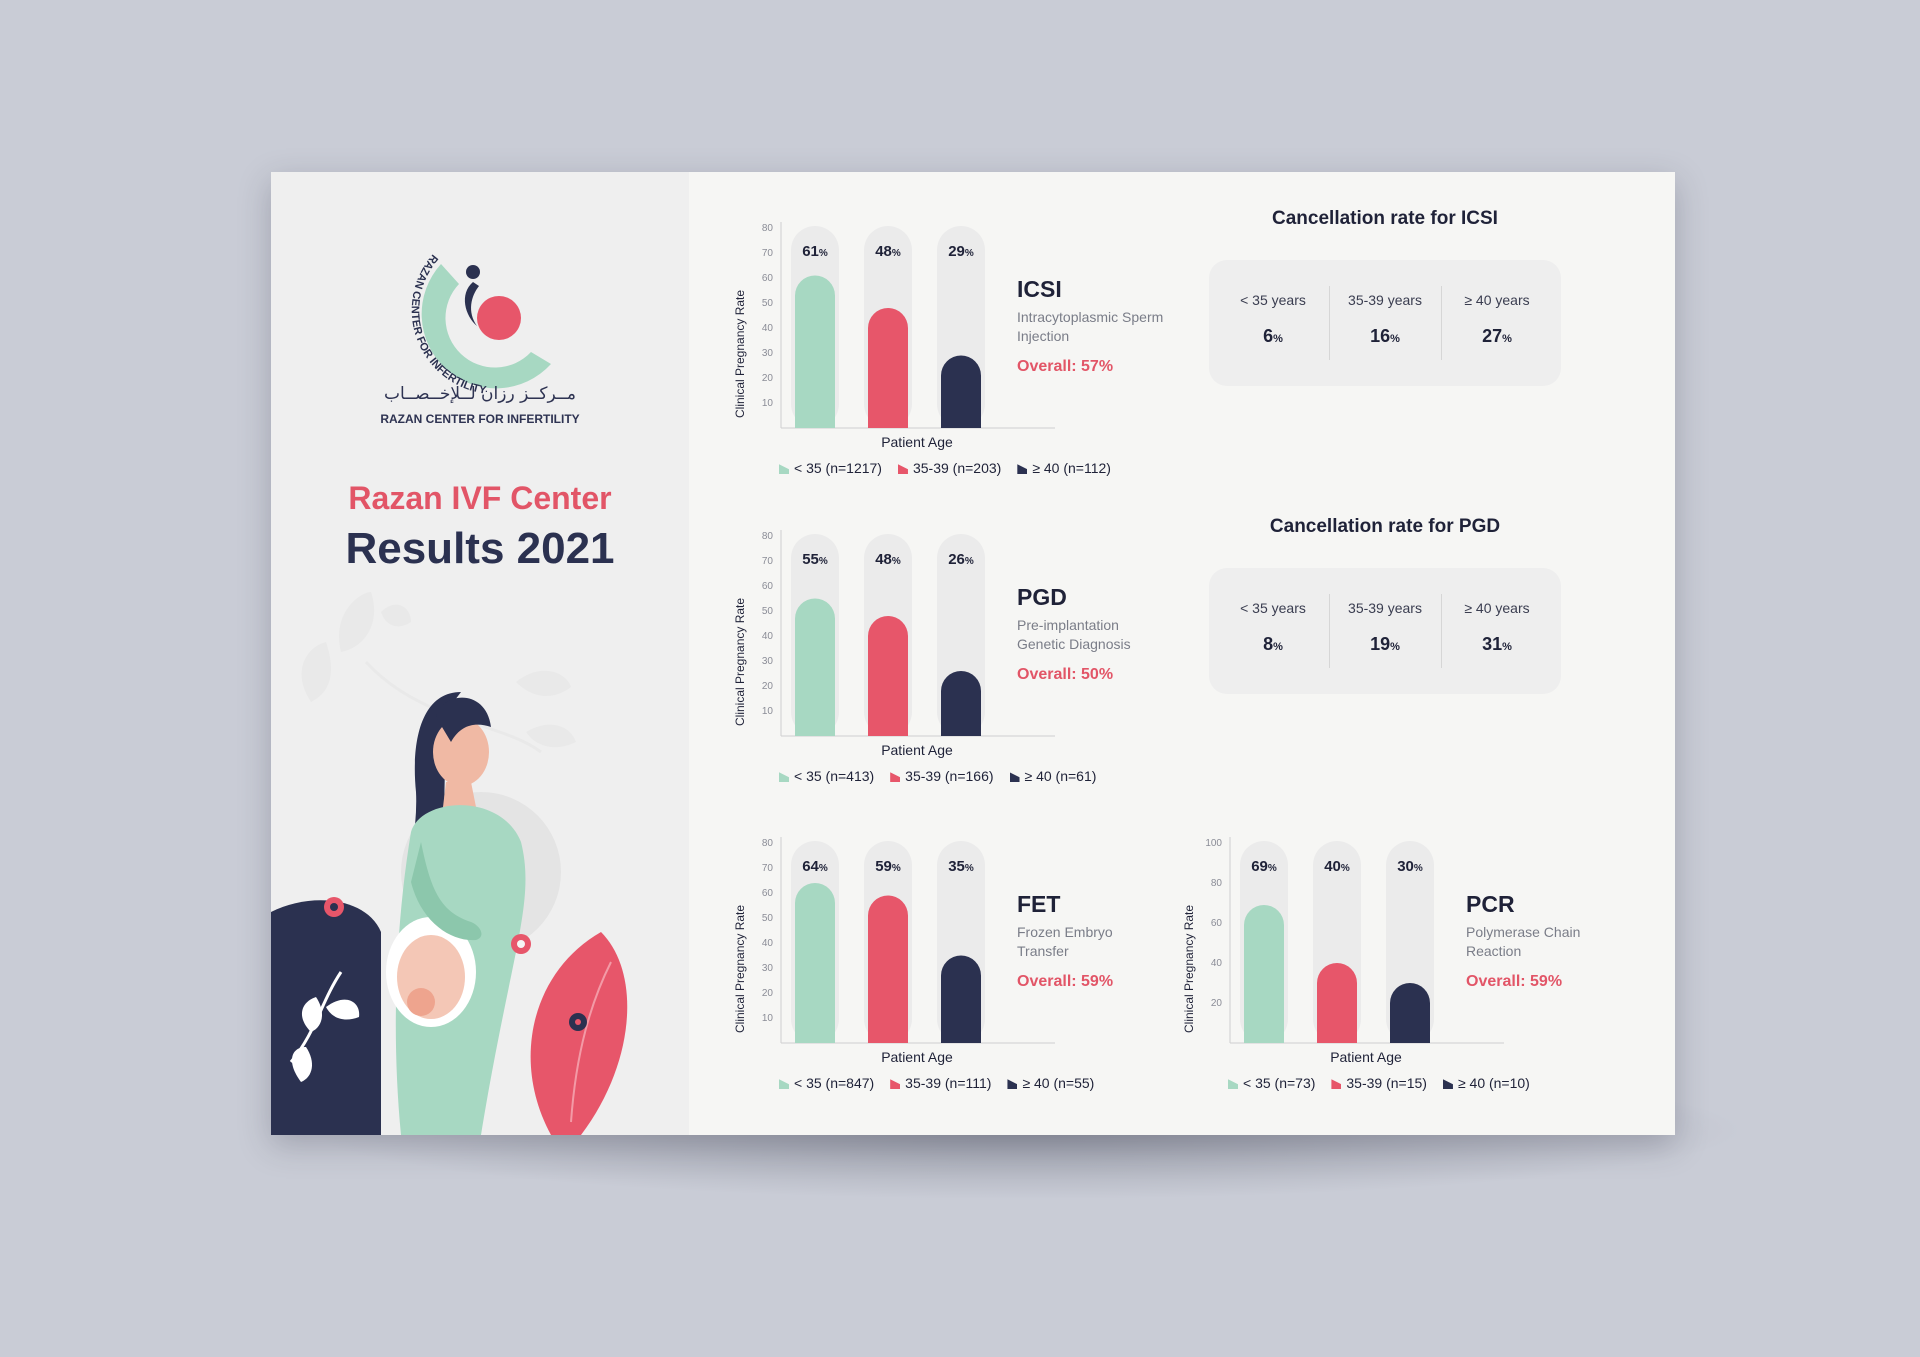  I want to click on legend-label: 35-39 (n=111), so click(948, 1083).